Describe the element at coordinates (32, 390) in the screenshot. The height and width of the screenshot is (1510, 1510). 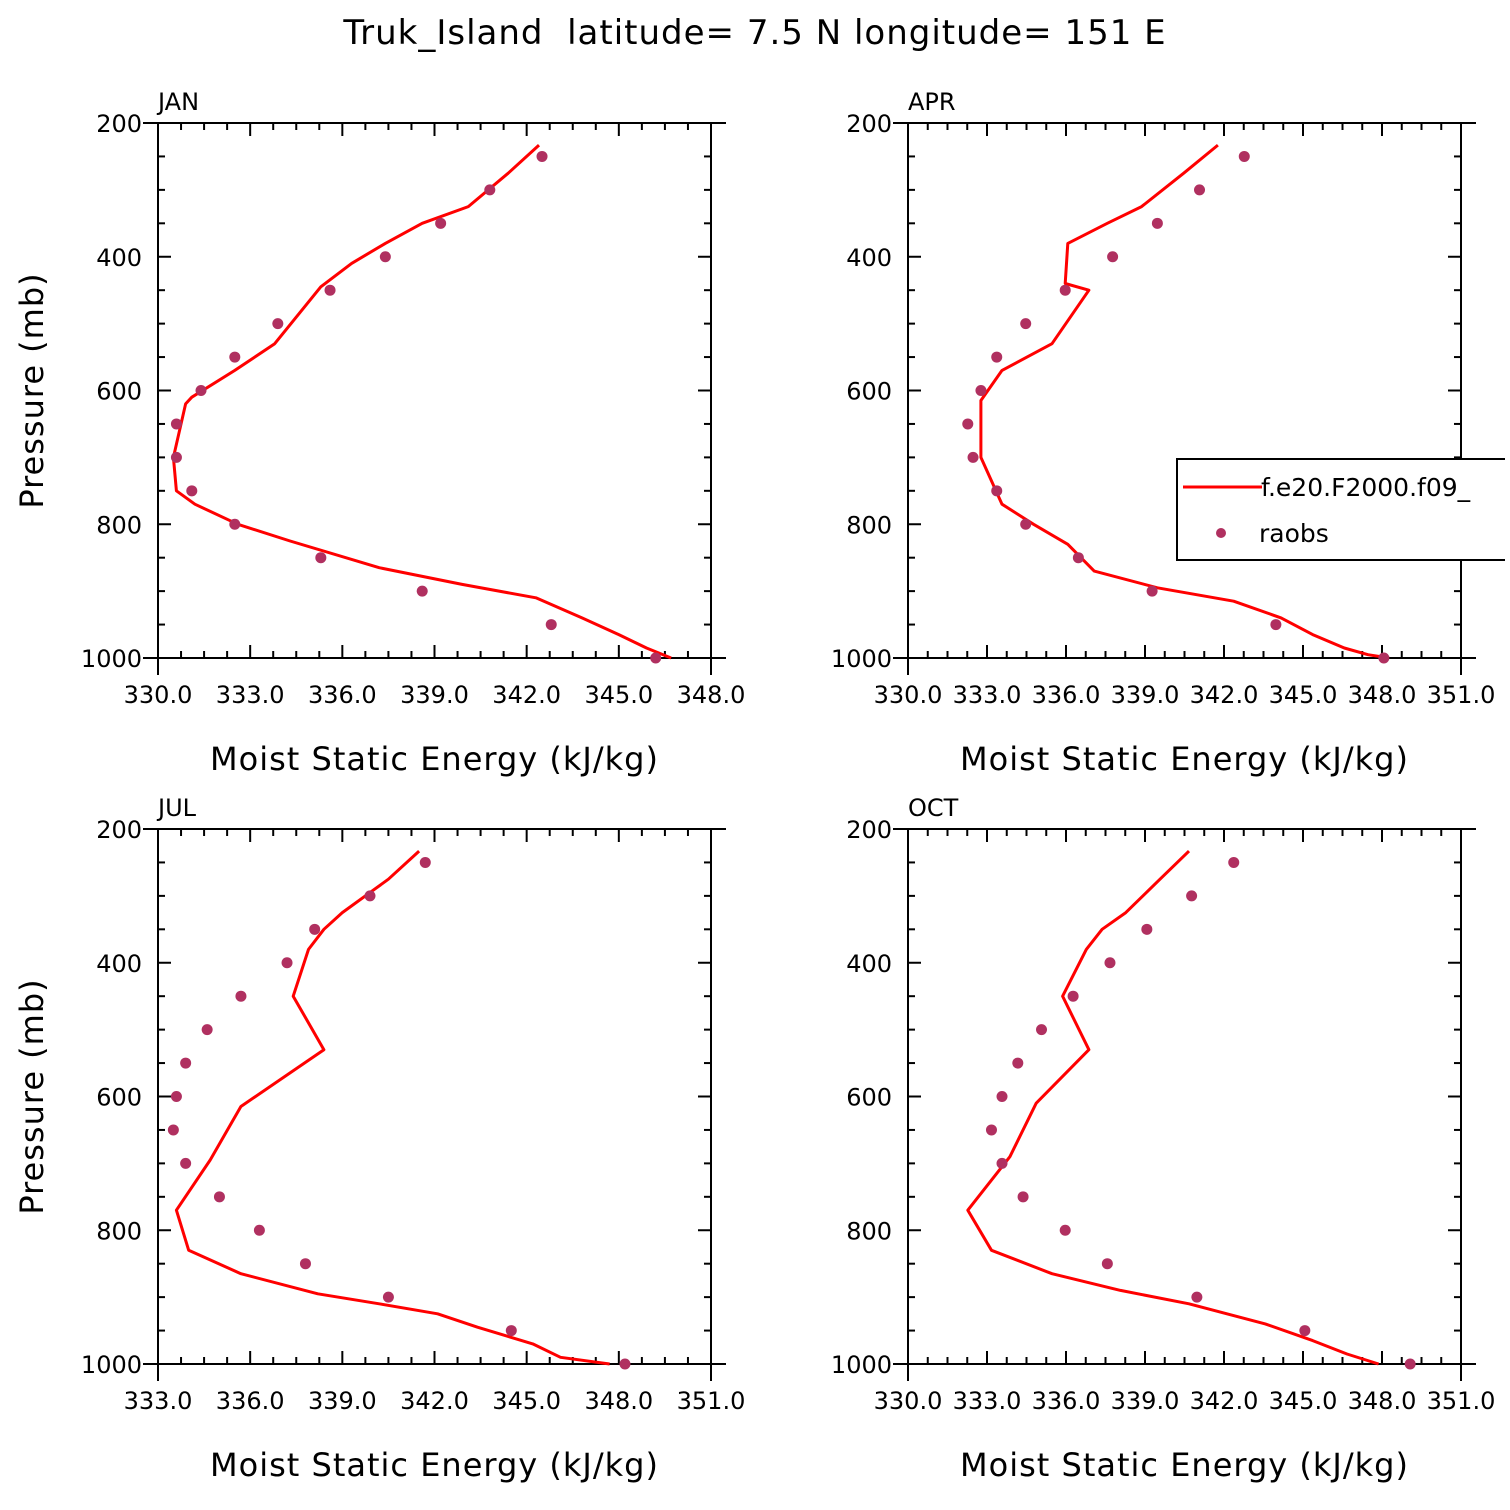
I see `y-axis-title: Pressure (mb)` at that location.